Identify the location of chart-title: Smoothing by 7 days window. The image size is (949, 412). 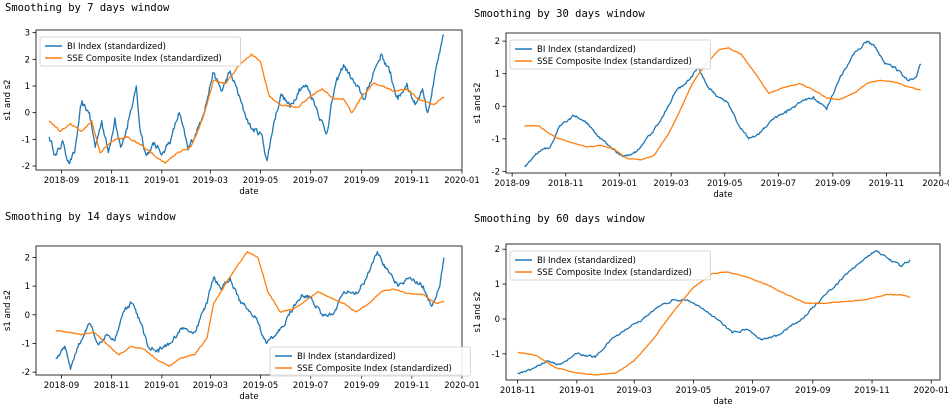
(87, 8).